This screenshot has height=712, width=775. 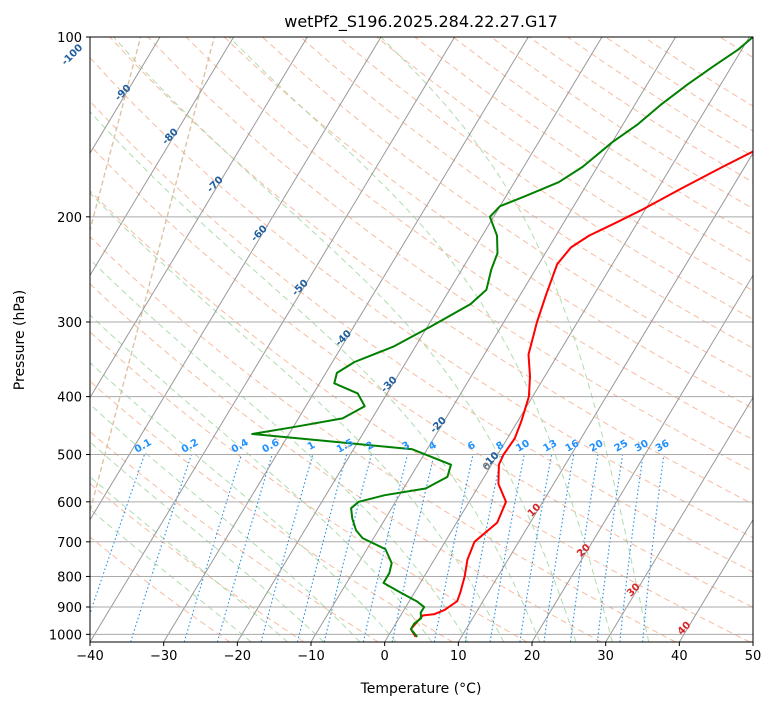 What do you see at coordinates (163, 656) in the screenshot?
I see `x-tick-label: −30` at bounding box center [163, 656].